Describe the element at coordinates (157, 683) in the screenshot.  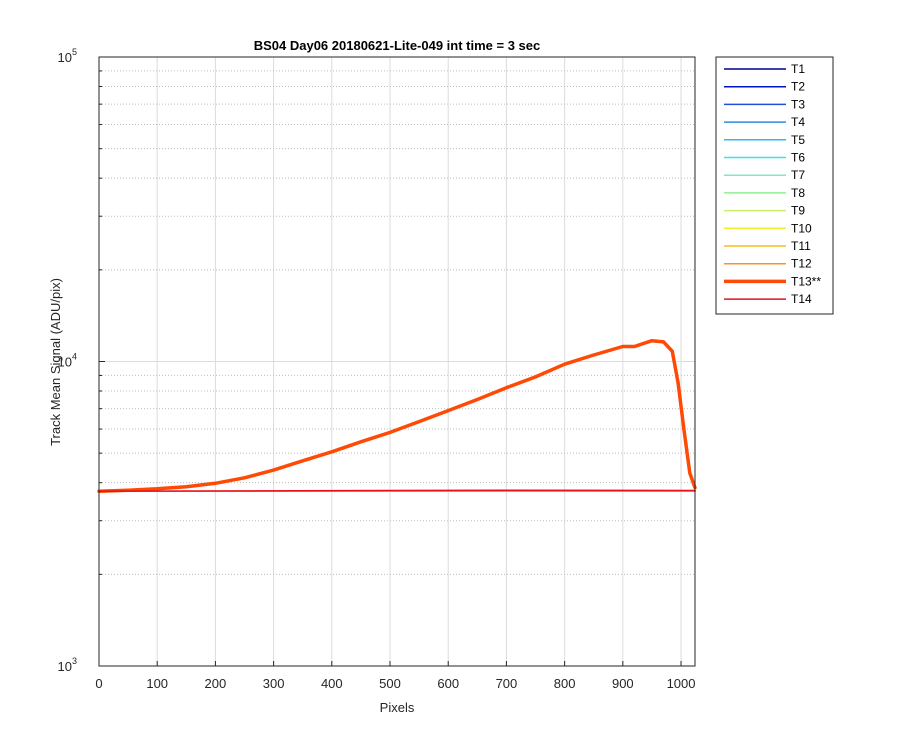
I see `x-tick-label: 100` at that location.